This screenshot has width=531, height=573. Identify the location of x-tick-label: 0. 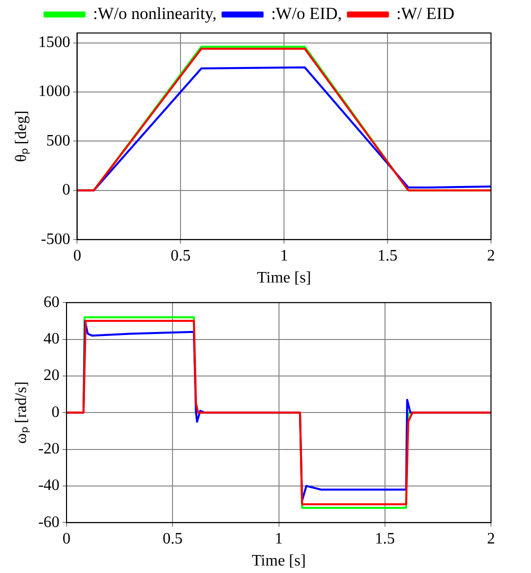
(77, 255).